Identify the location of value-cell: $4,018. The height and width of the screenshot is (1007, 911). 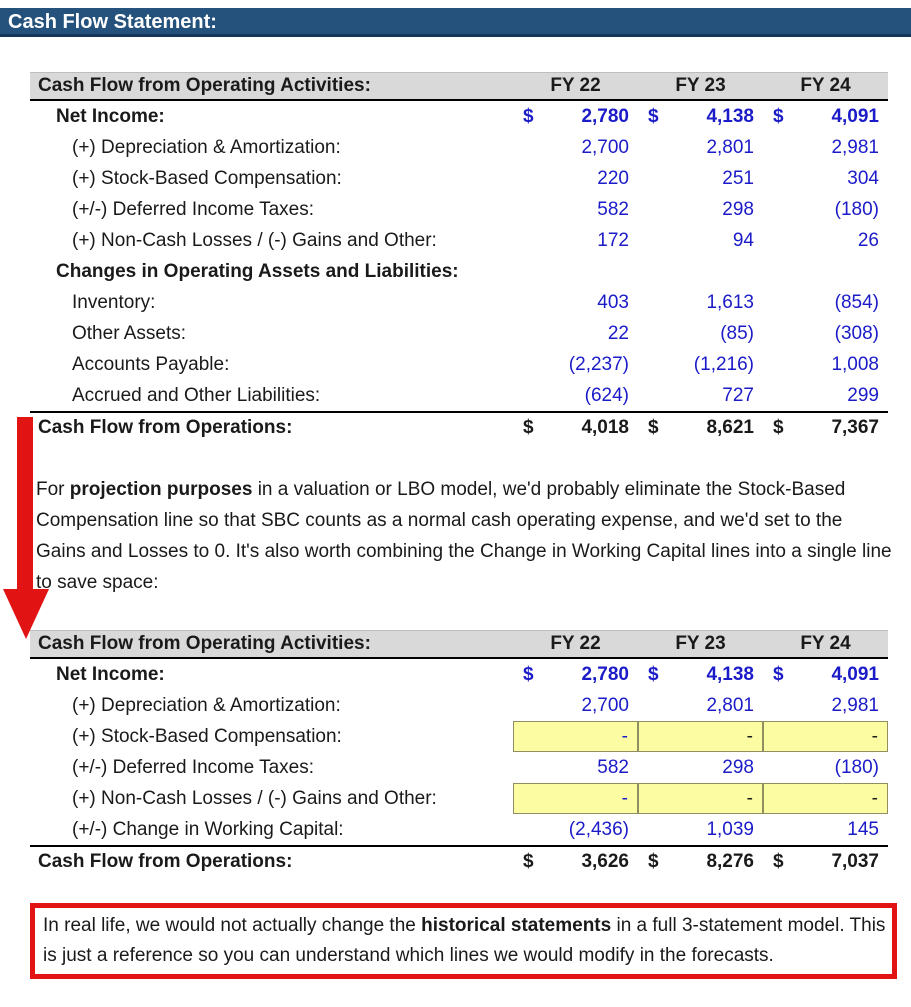
(576, 427).